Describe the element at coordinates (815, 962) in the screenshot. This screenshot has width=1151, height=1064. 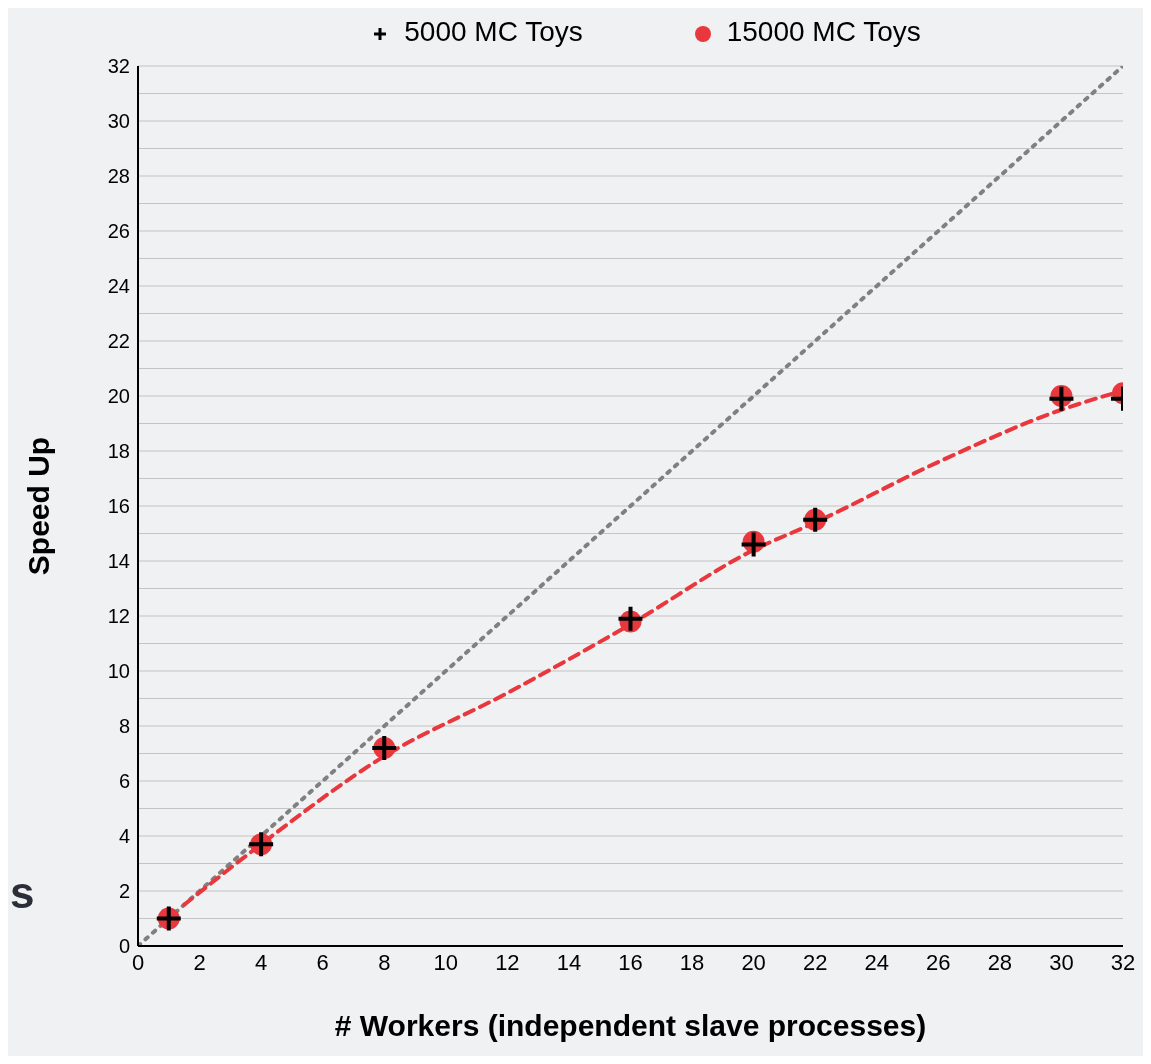
I see `x-tick-label: 22` at that location.